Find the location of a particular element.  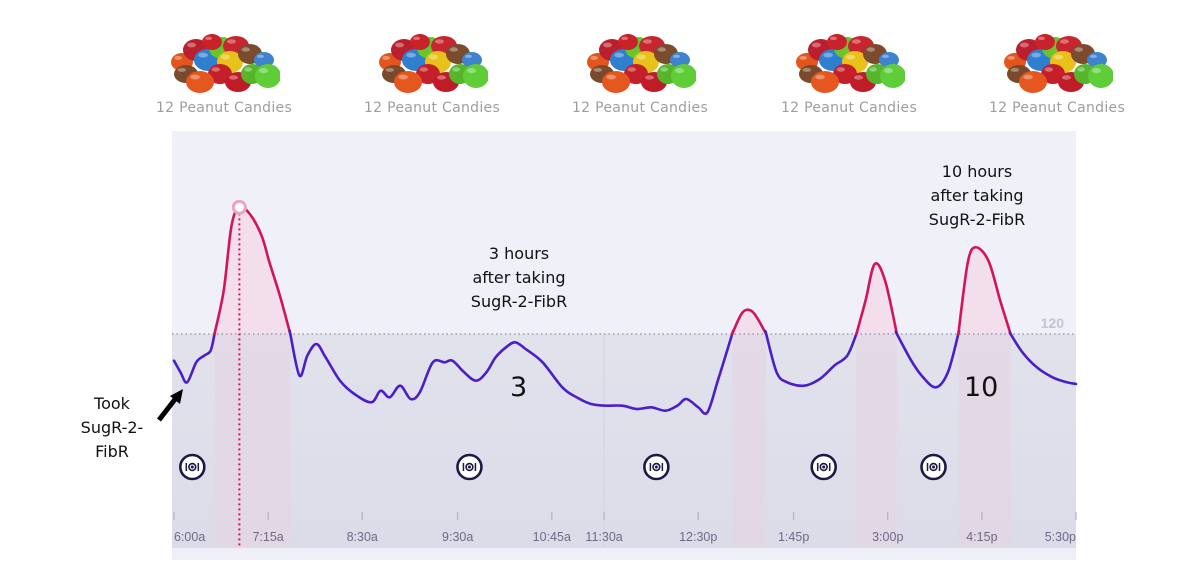

x-tick-label: 7:15a is located at coordinates (267, 537).